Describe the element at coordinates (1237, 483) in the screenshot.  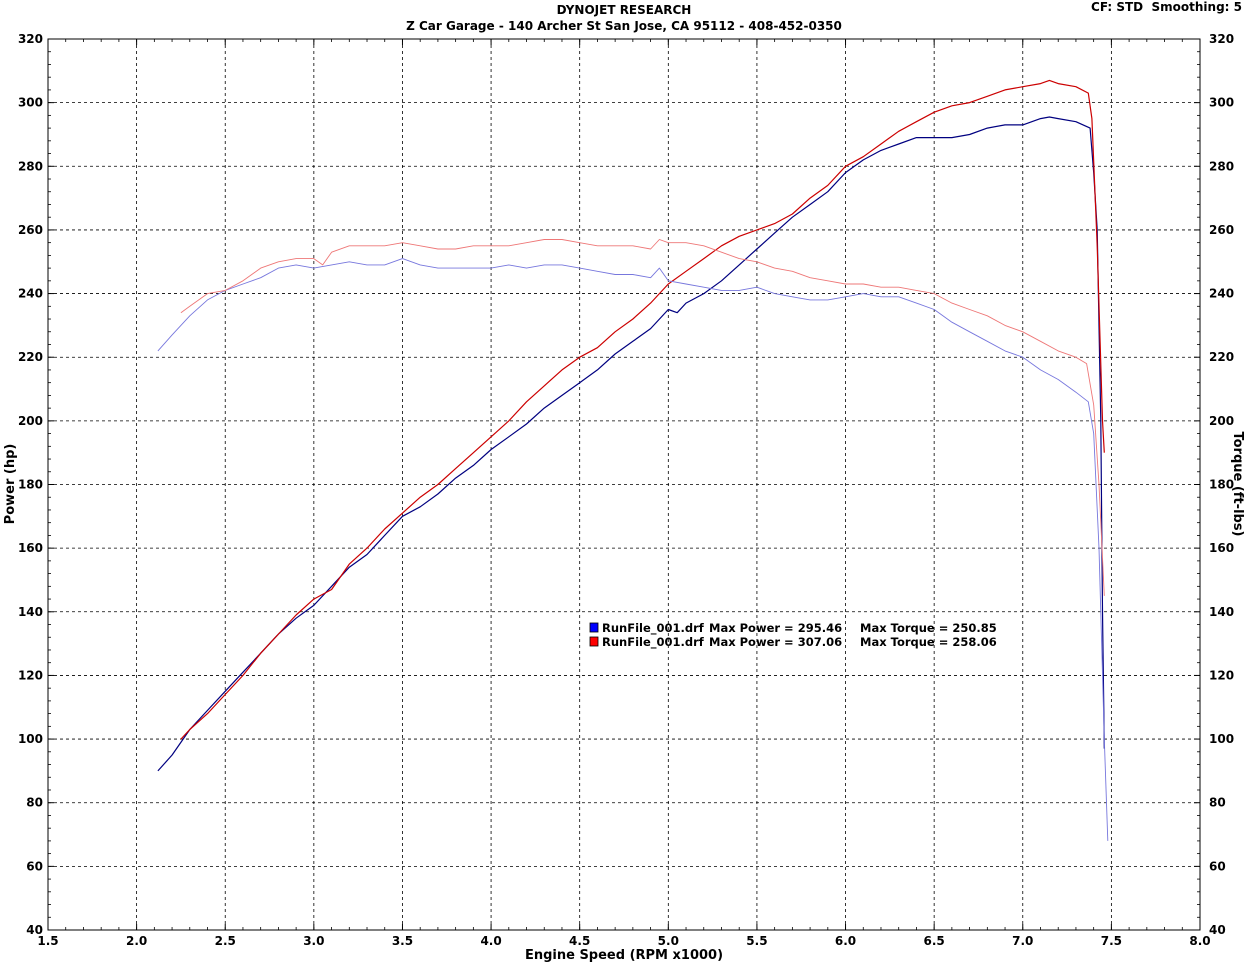
I see `y-axis-right-label: Torque (ft-lbs)` at that location.